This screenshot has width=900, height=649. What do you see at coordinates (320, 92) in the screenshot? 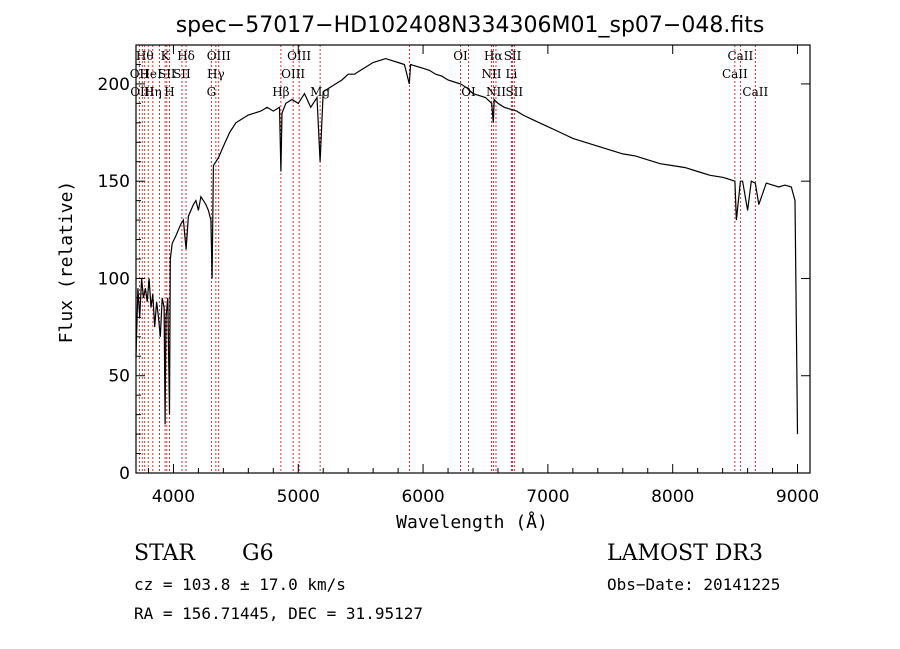
I see `line-marker-label: Mg` at bounding box center [320, 92].